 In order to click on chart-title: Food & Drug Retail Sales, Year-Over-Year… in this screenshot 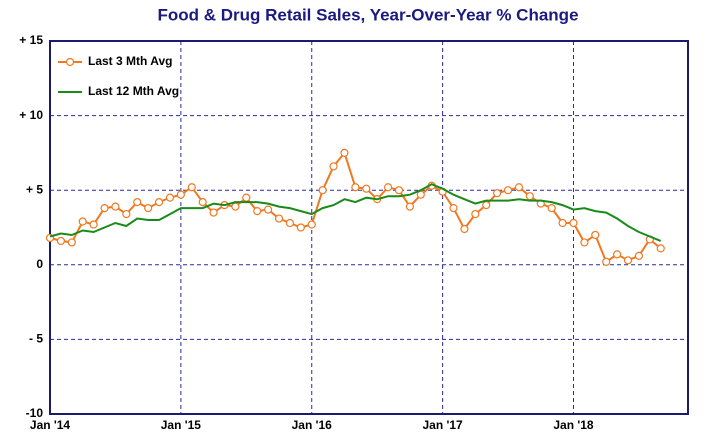, I will do `click(367, 14)`.